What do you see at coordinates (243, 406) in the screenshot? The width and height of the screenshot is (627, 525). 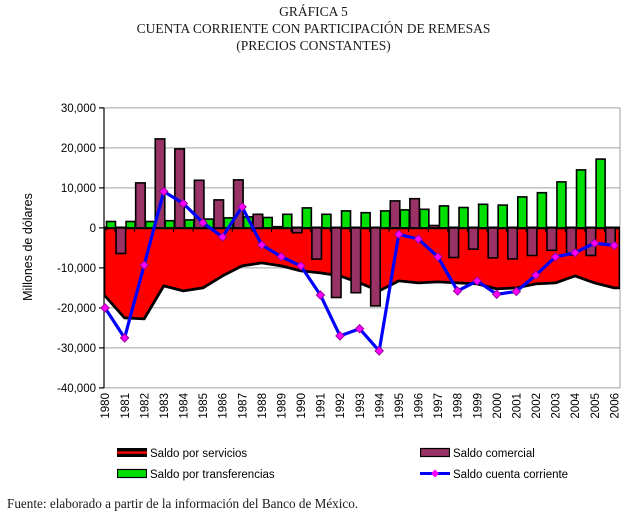 I see `x-tick-label: 1987` at bounding box center [243, 406].